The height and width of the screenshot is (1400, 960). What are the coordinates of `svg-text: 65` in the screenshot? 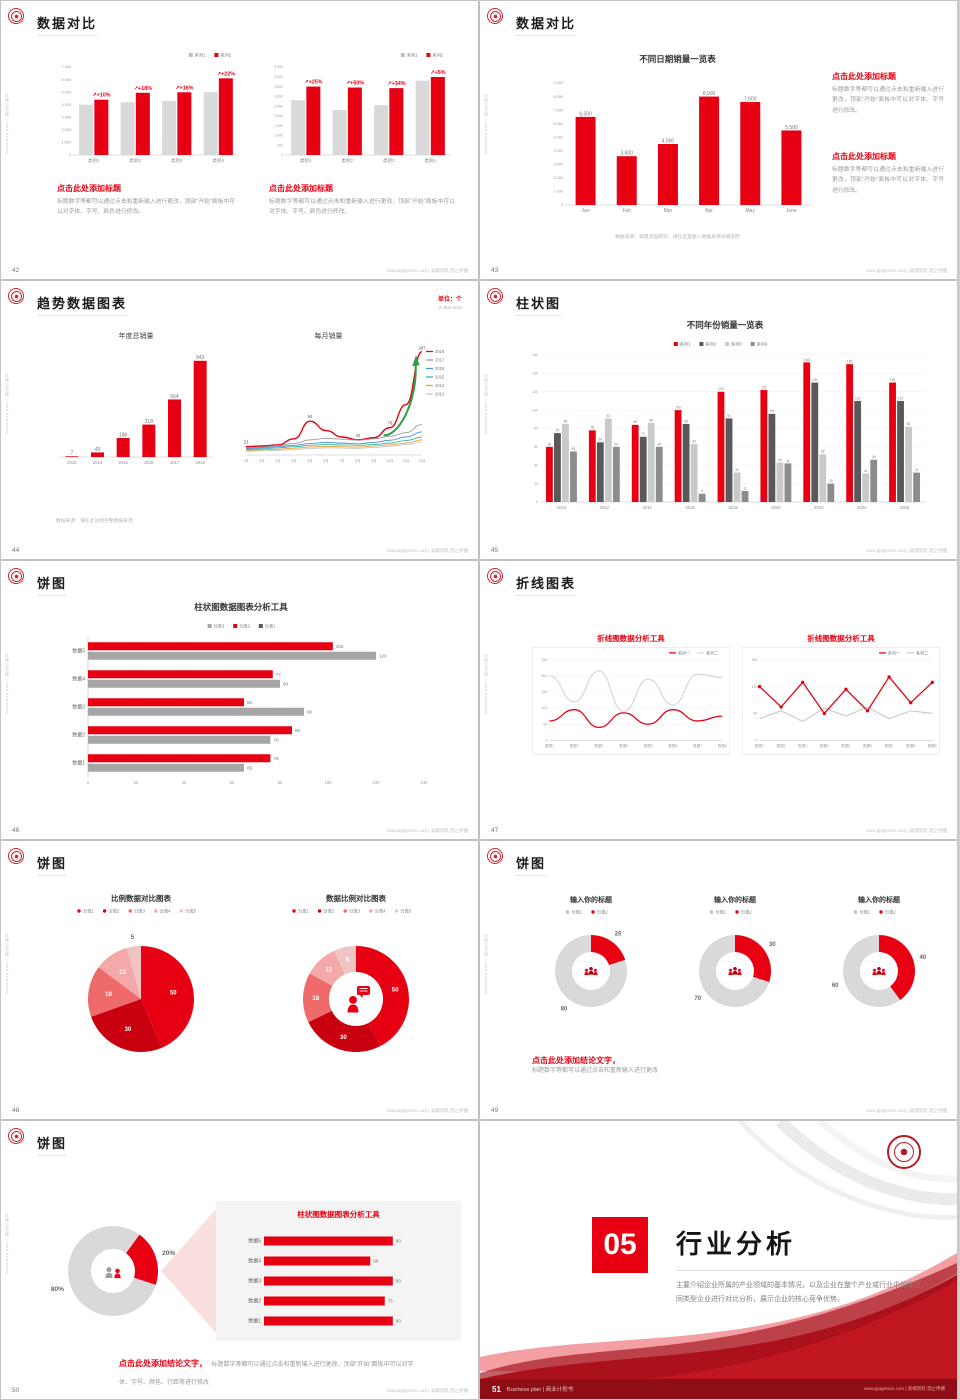 It's located at (250, 767).